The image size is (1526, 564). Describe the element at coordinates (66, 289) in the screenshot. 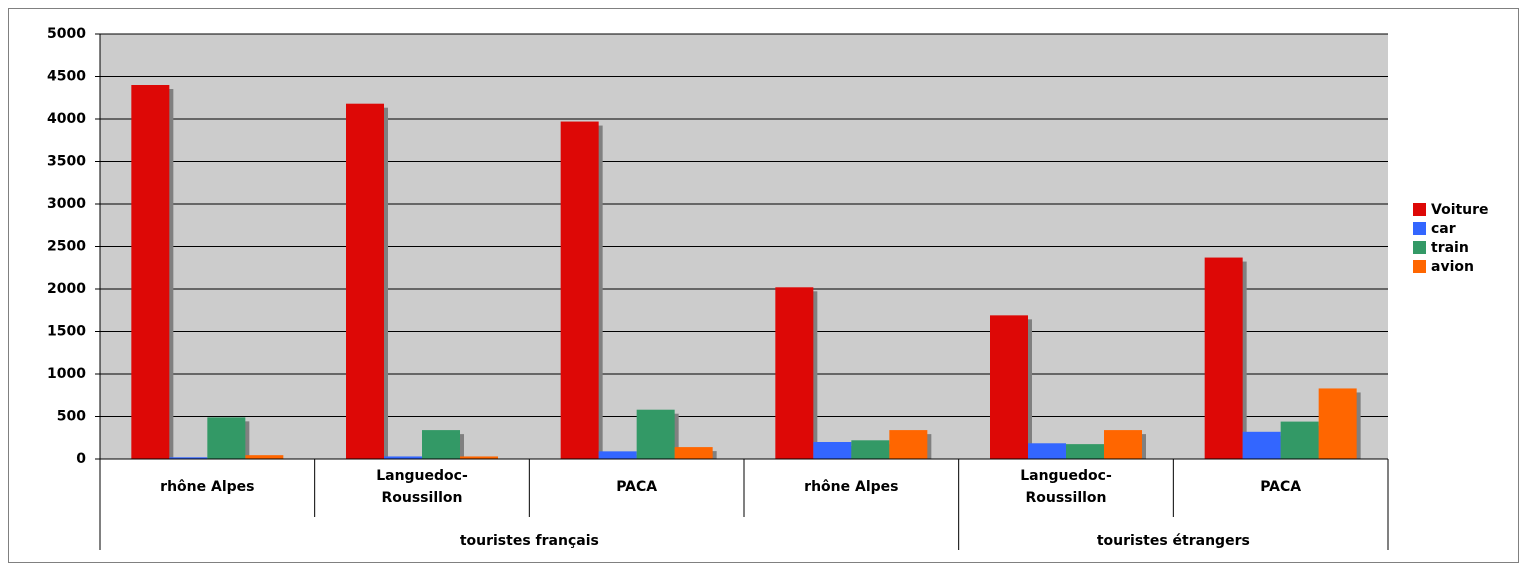

I see `y-tick-label: 2000` at that location.